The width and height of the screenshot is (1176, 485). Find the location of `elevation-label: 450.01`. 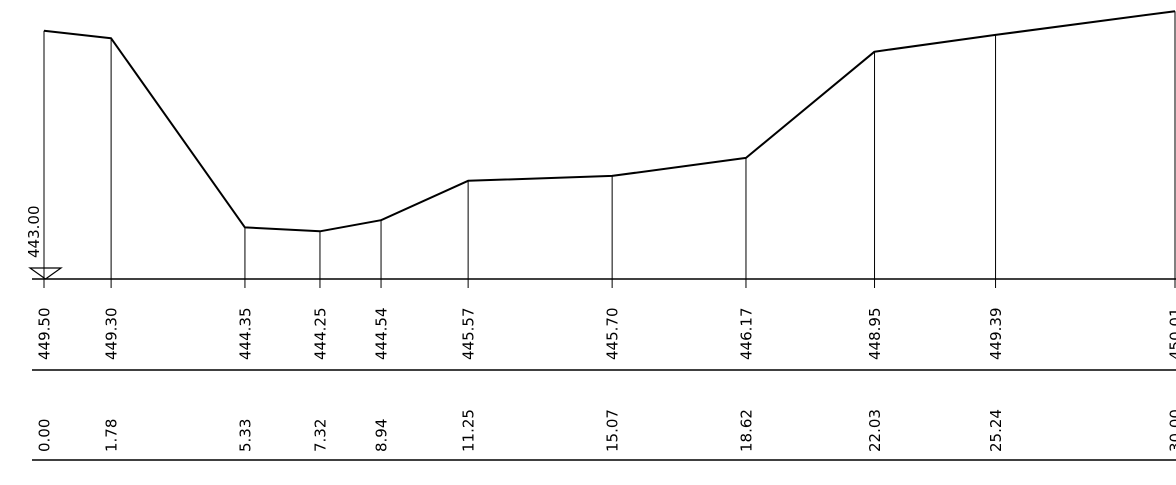

elevation-label: 450.01 is located at coordinates (1171, 334).